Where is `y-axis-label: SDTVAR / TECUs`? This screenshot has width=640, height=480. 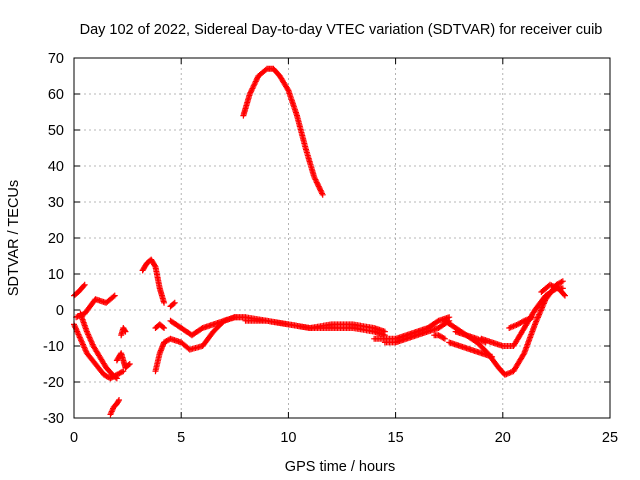
y-axis-label: SDTVAR / TECUs is located at coordinates (14, 238).